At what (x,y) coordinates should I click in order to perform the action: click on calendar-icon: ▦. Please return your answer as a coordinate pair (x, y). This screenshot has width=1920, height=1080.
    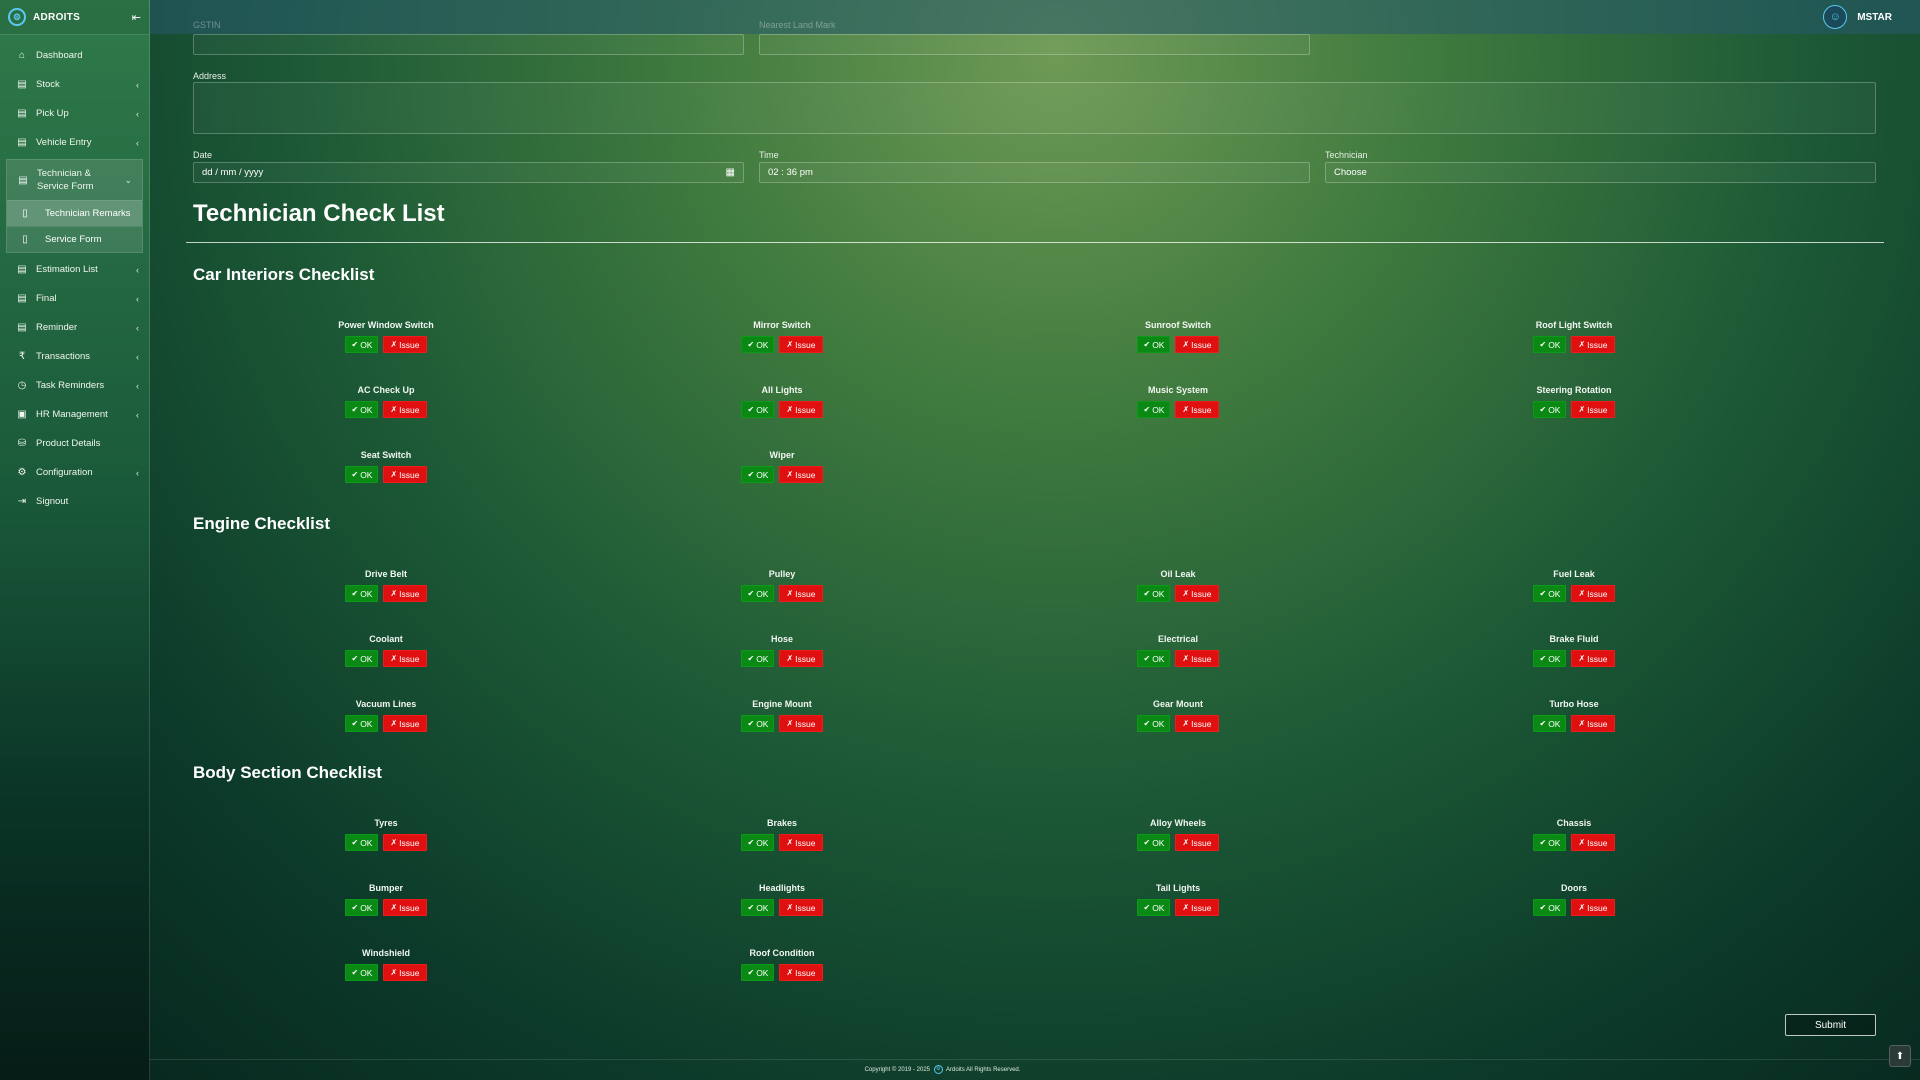
    Looking at the image, I should click on (730, 172).